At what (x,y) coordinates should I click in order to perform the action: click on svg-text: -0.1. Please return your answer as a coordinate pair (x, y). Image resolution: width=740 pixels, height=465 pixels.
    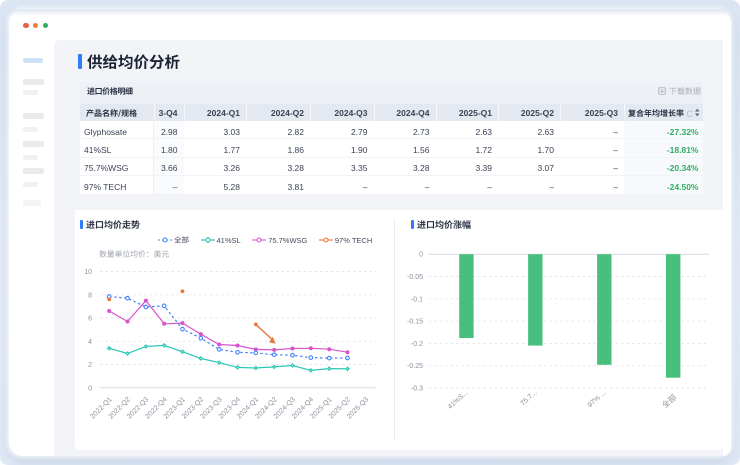
    Looking at the image, I should click on (417, 299).